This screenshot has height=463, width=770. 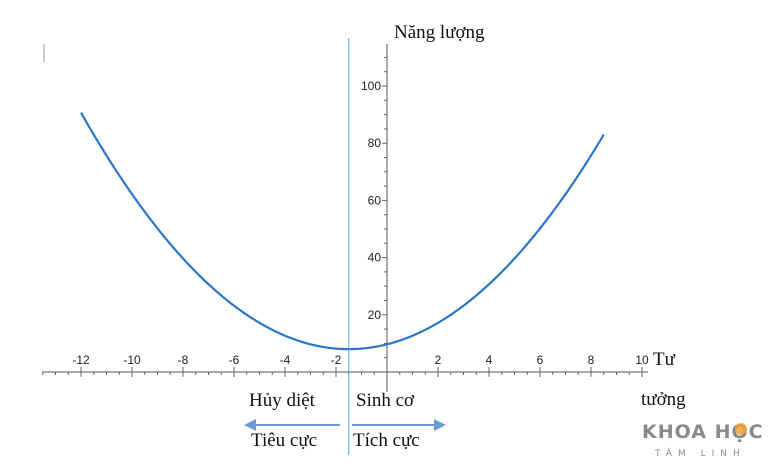 What do you see at coordinates (438, 360) in the screenshot?
I see `x-tick-label: 2` at bounding box center [438, 360].